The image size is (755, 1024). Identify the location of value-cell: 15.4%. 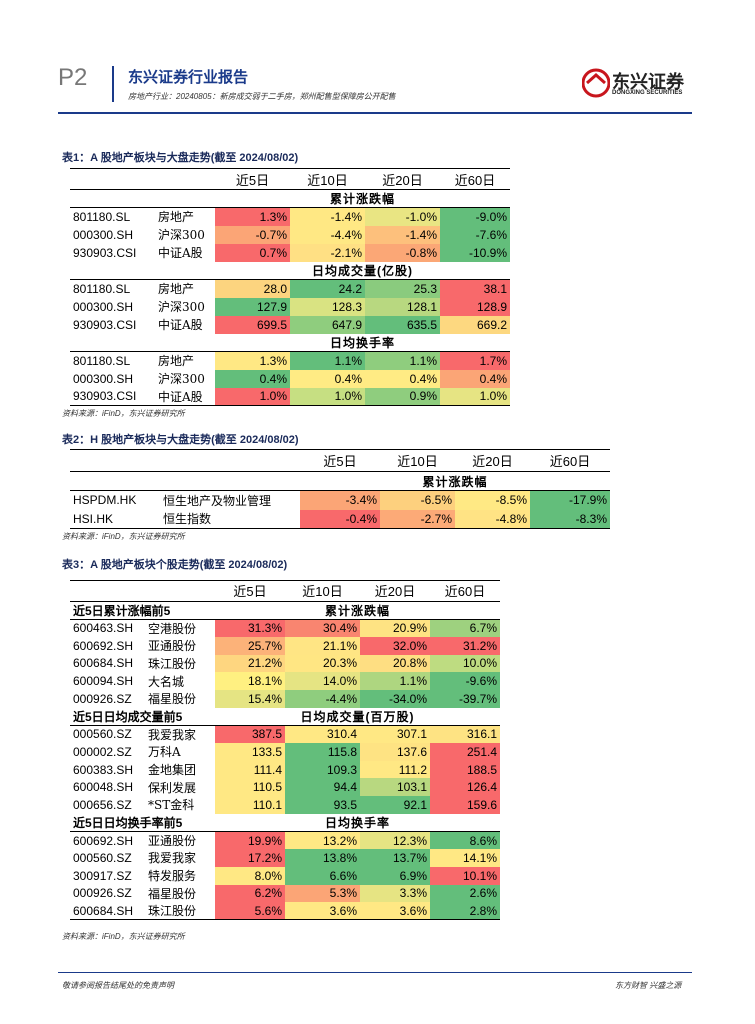
(250, 698).